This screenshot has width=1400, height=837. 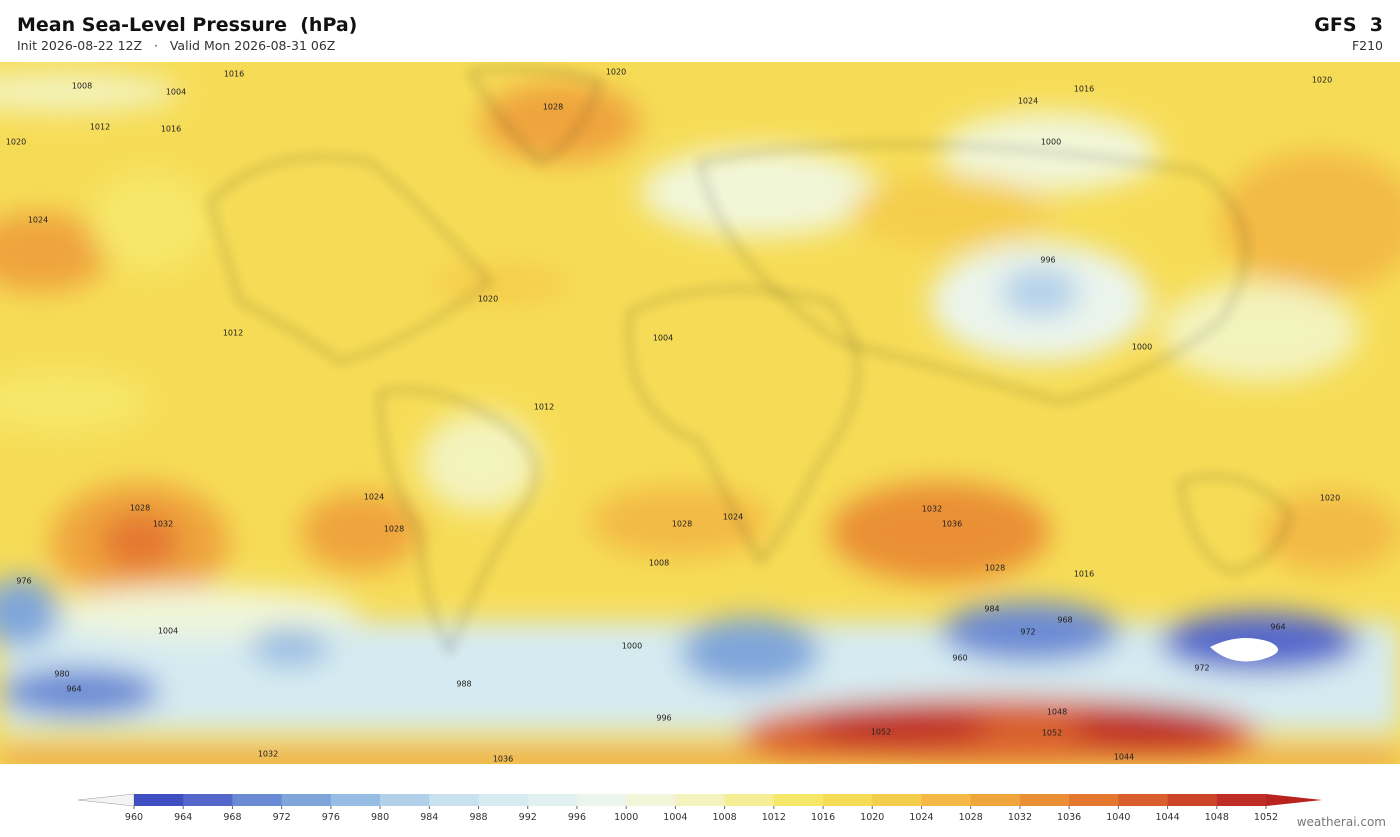 I want to click on colorbar-tick-label: 1012, so click(x=774, y=817).